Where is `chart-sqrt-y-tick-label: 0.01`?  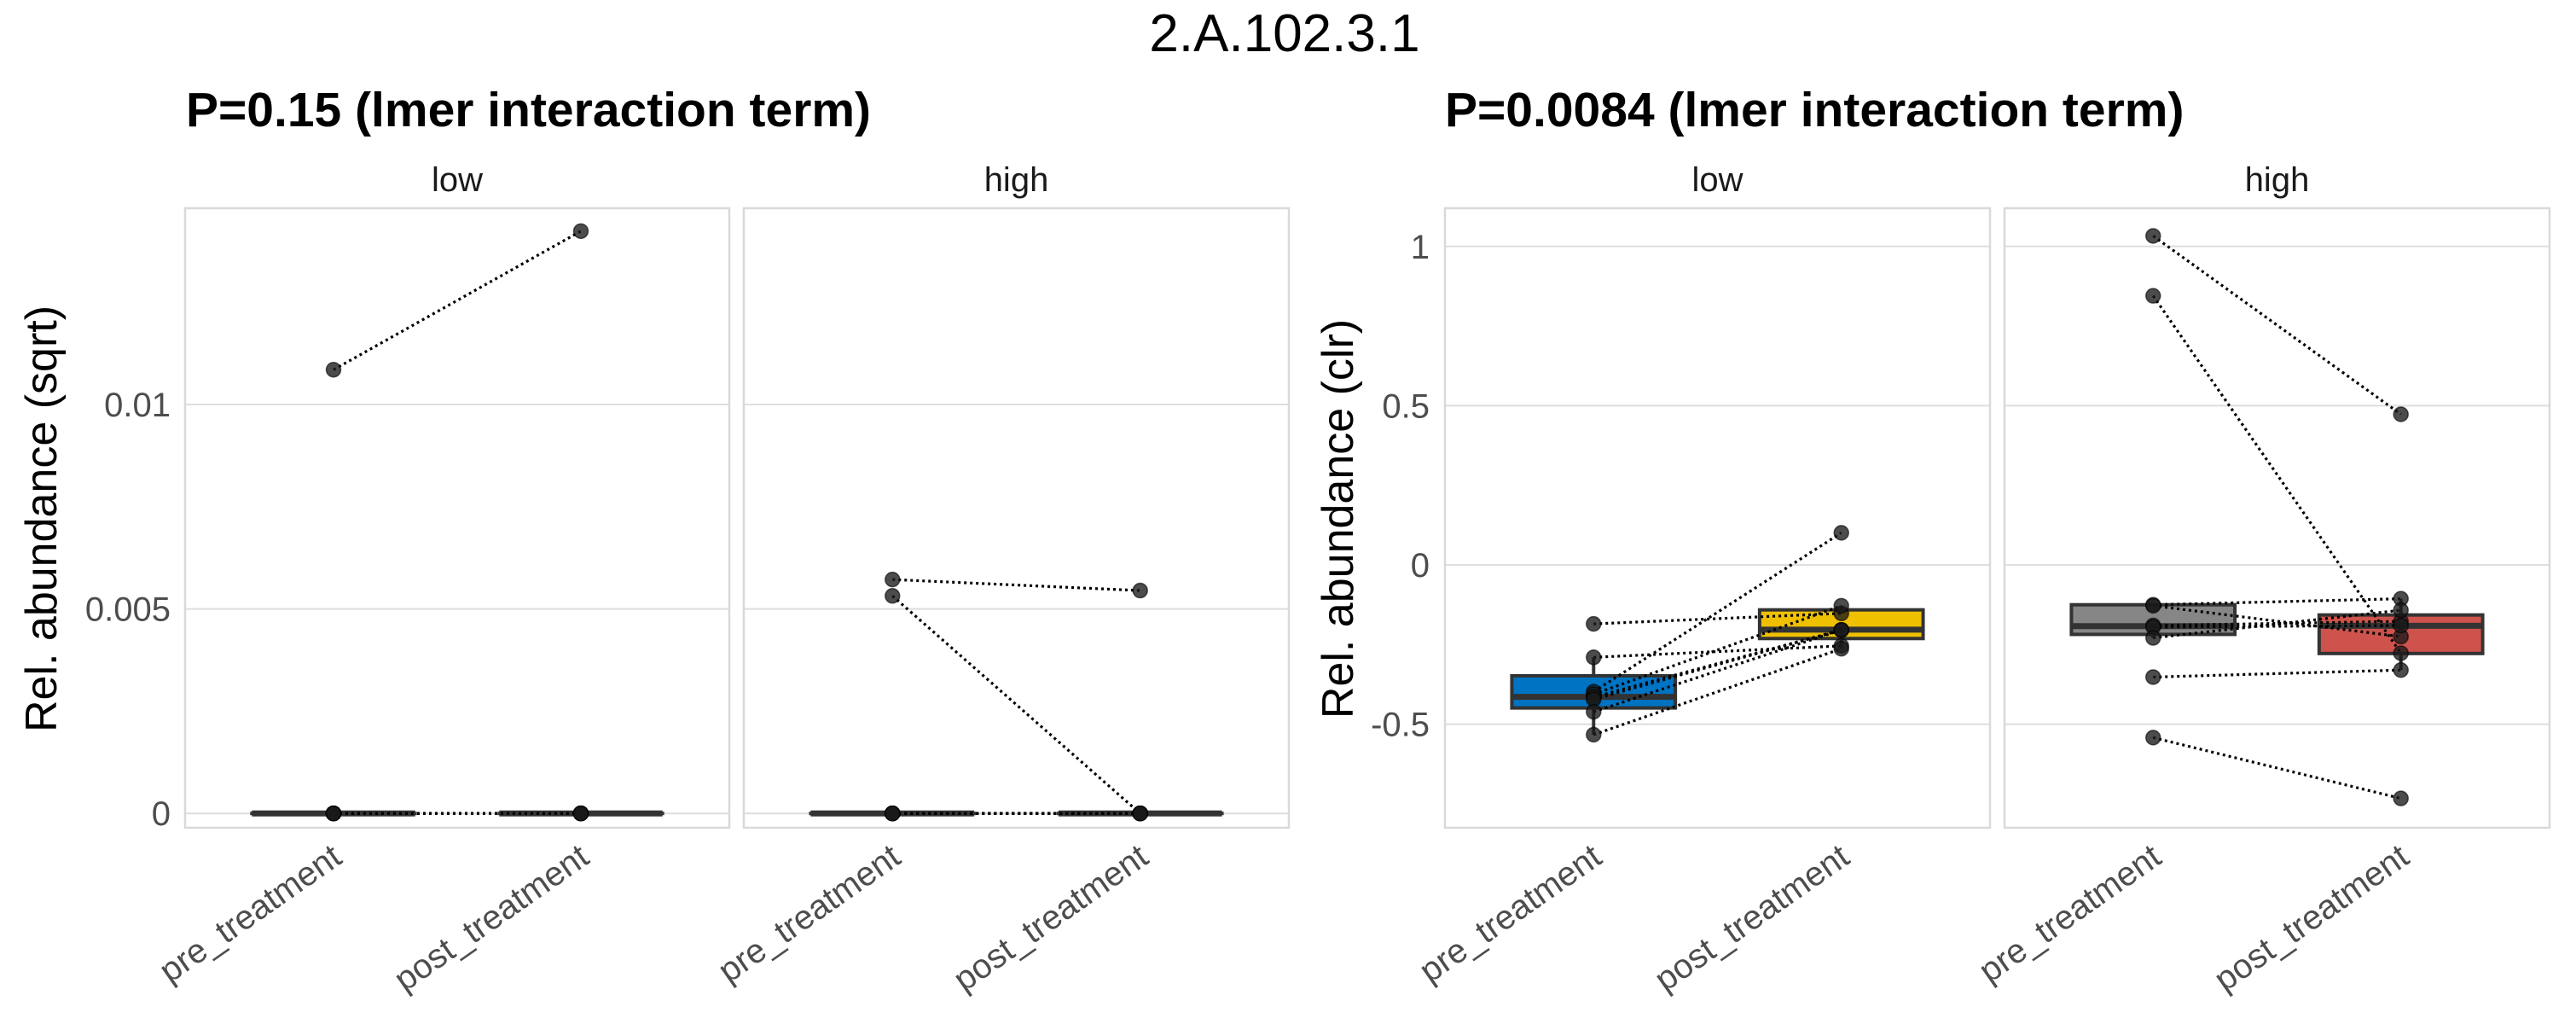
chart-sqrt-y-tick-label: 0.01 is located at coordinates (137, 405).